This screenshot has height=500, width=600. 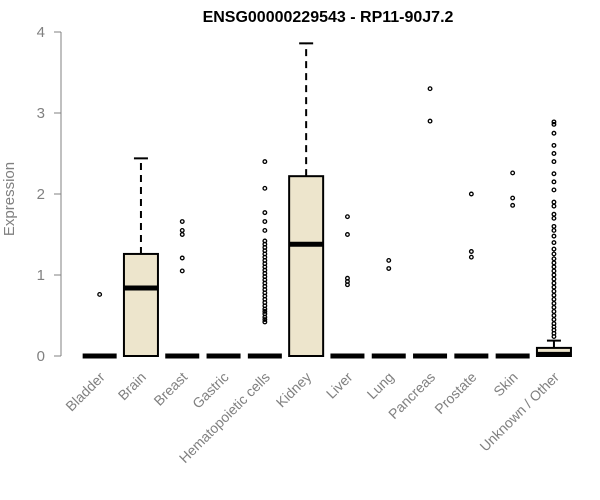 I want to click on box-kidney, so click(x=306, y=199).